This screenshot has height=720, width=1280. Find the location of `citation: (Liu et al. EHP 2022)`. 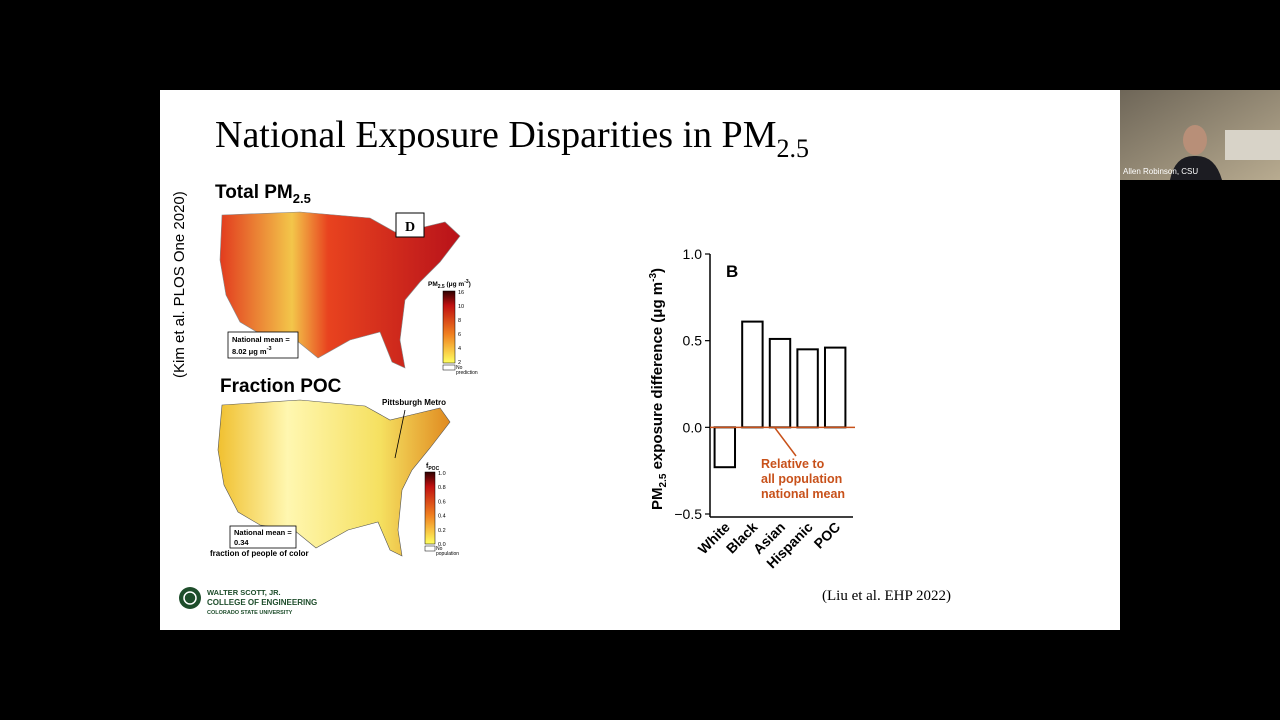

citation: (Liu et al. EHP 2022) is located at coordinates (886, 596).